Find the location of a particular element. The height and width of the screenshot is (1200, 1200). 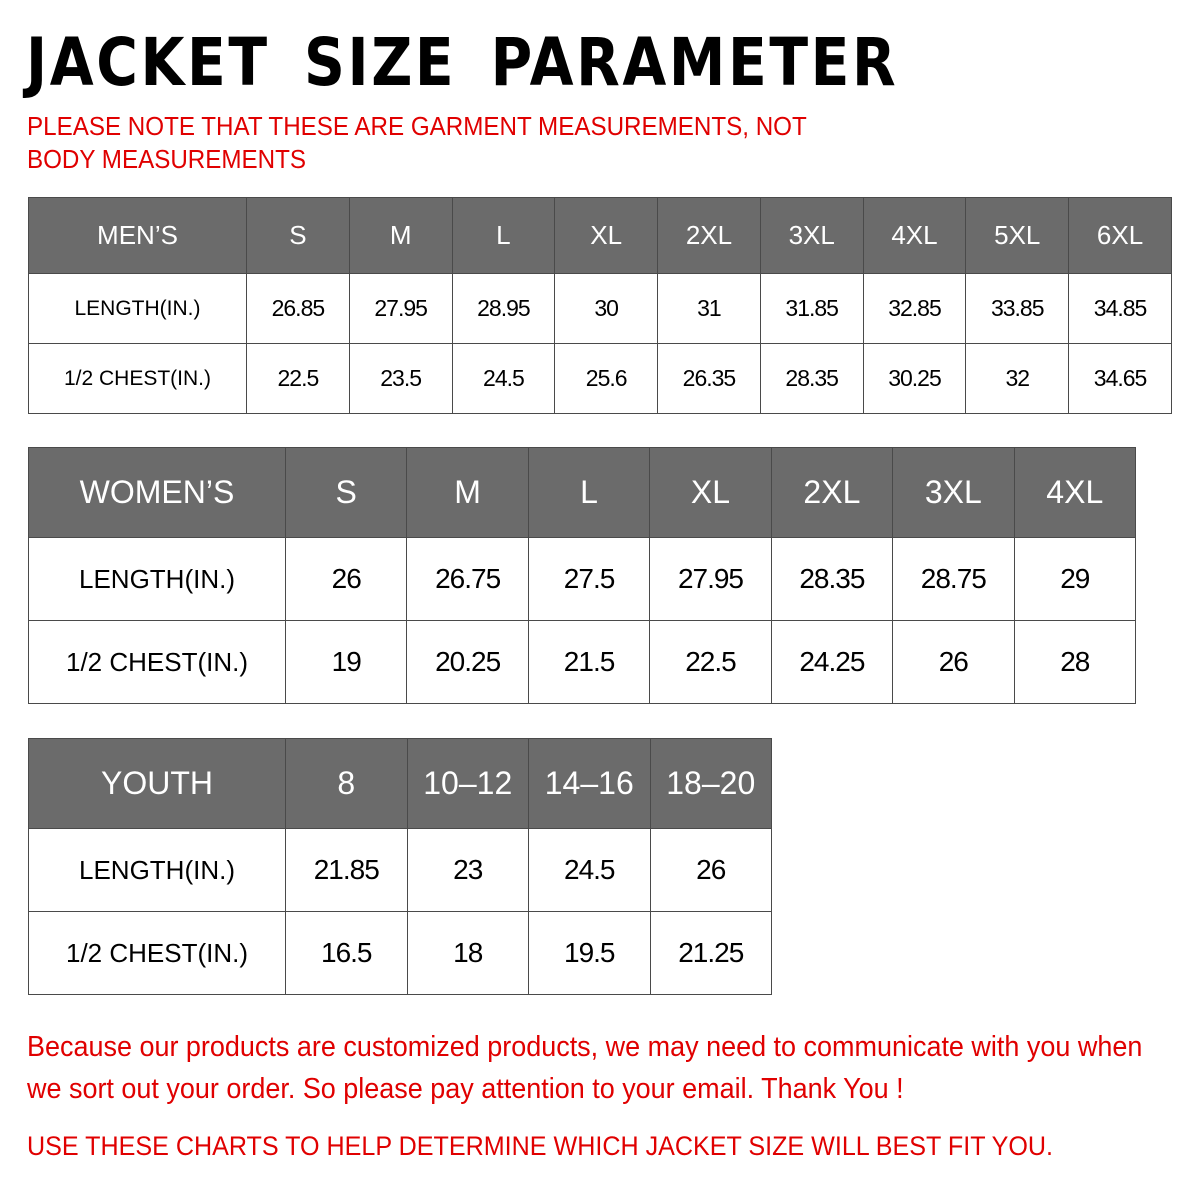

value-cell: 29 is located at coordinates (1075, 579).